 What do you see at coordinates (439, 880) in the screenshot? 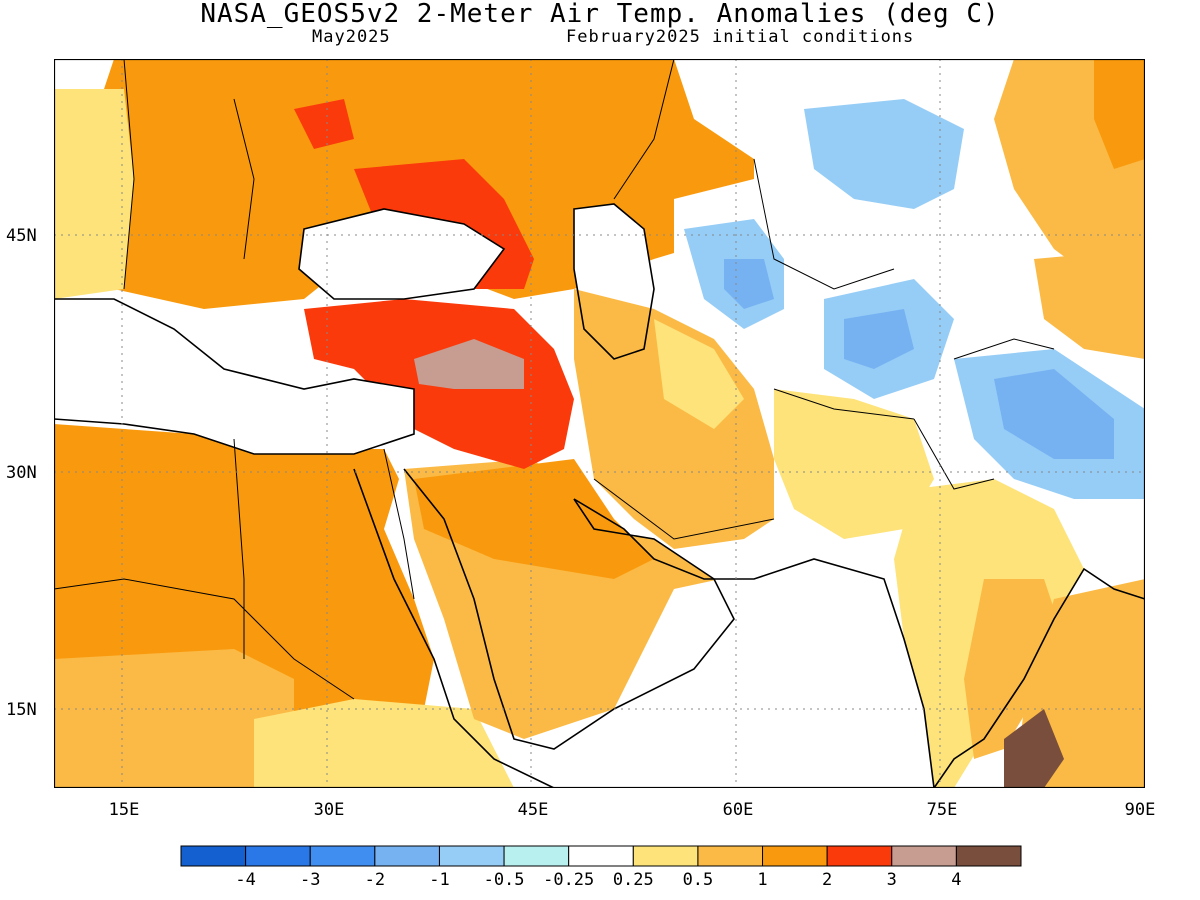
I see `colorbar-tick-label: -1` at bounding box center [439, 880].